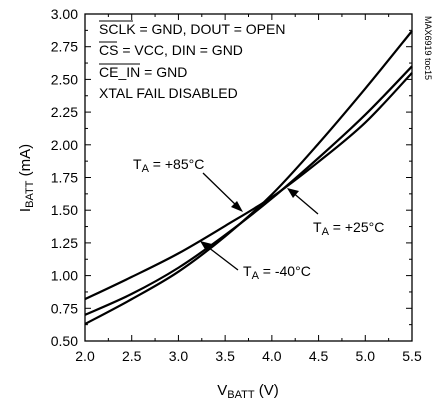  I want to click on x-tick-label: 4.0, so click(272, 356).